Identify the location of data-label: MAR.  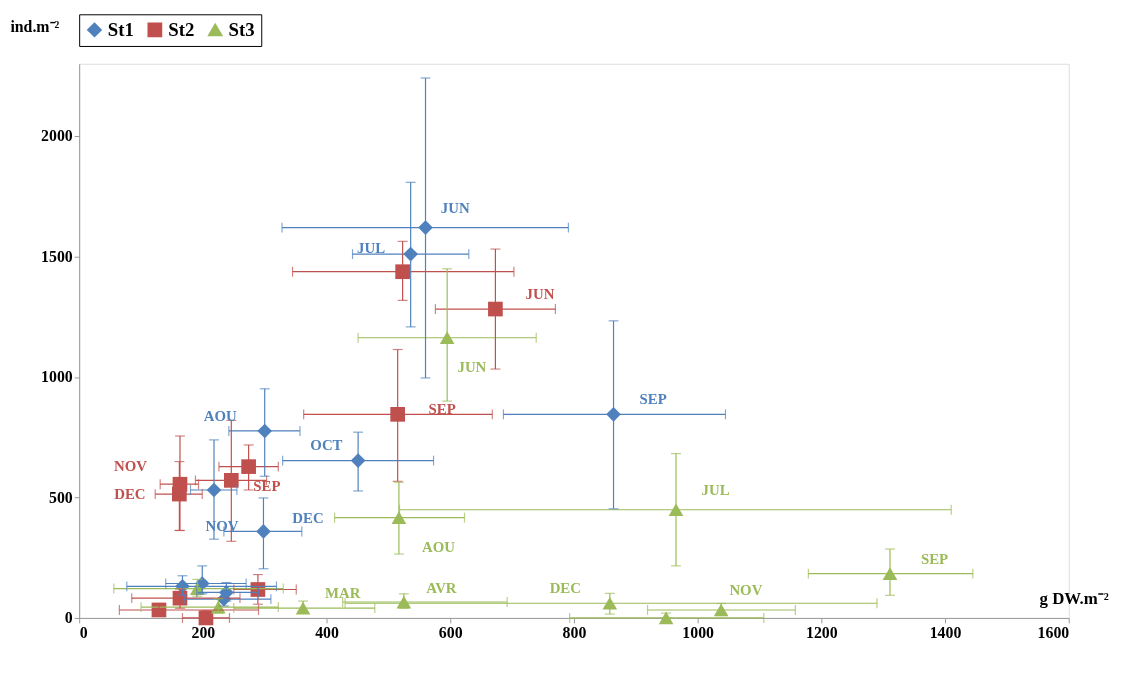
(342, 593).